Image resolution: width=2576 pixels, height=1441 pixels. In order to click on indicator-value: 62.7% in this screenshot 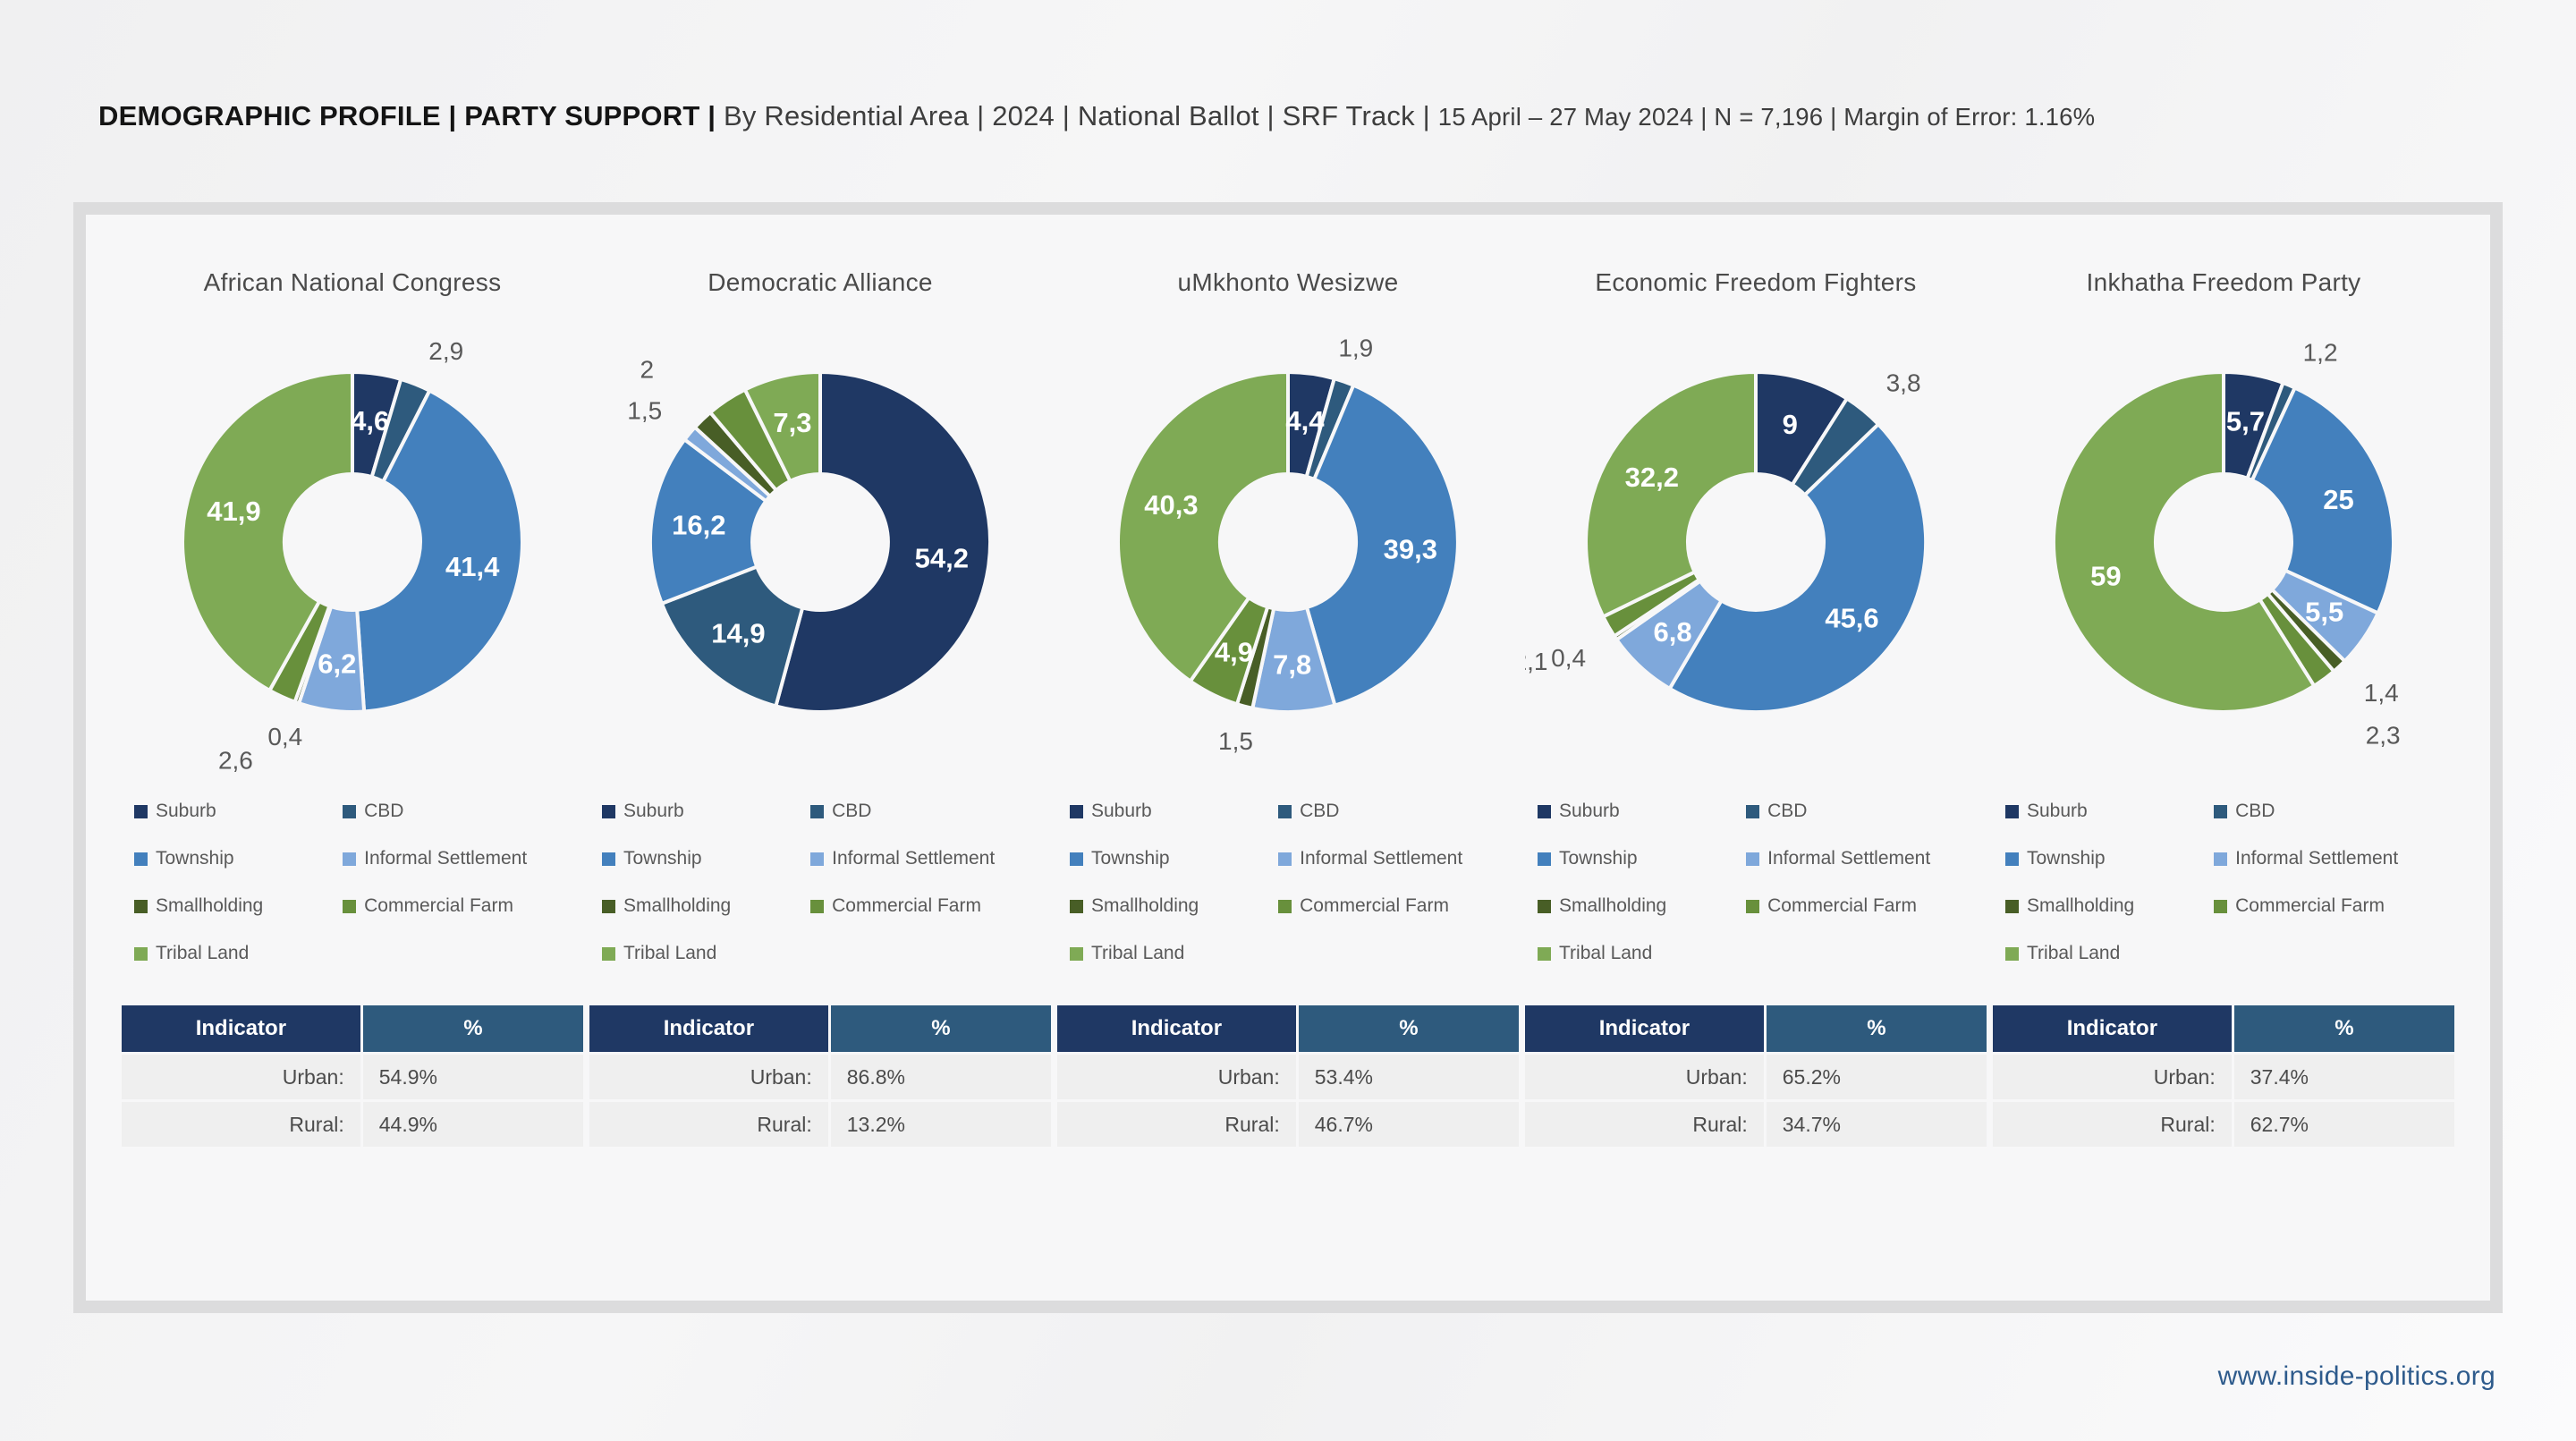, I will do `click(2343, 1124)`.